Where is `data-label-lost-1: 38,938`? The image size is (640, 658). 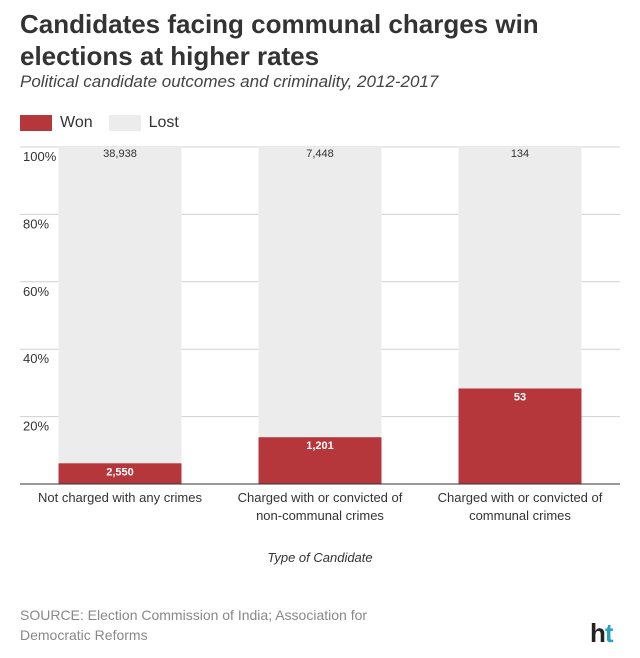
data-label-lost-1: 38,938 is located at coordinates (120, 154).